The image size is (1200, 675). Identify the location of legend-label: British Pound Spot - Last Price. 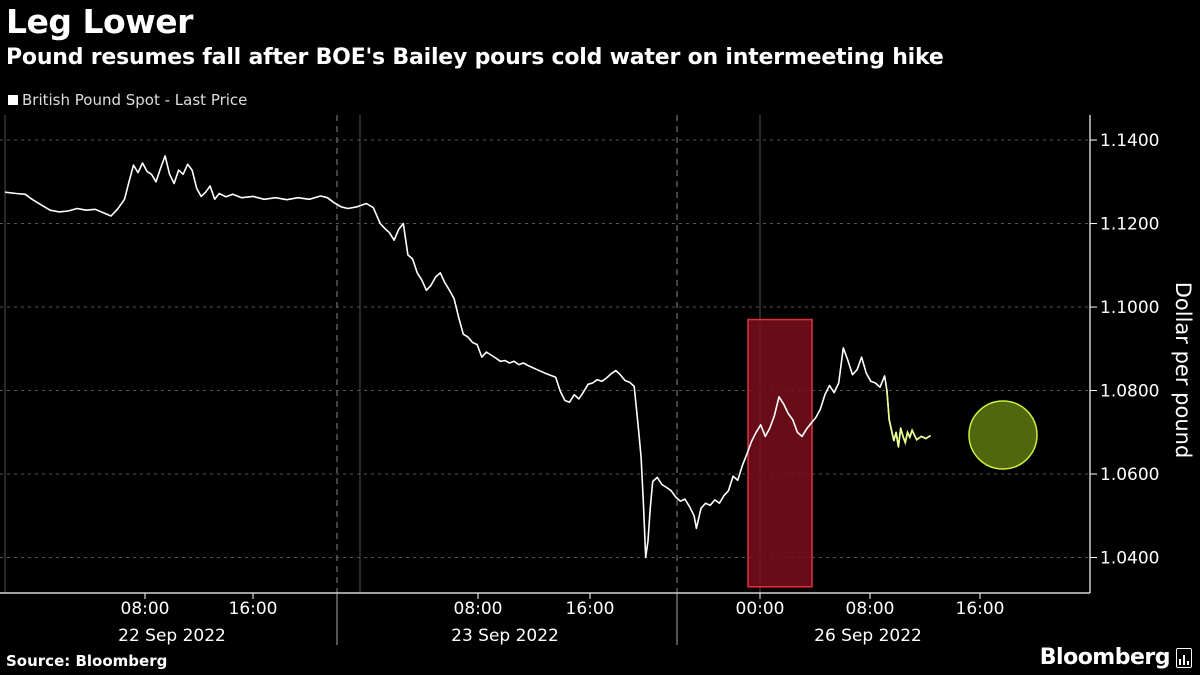
(135, 100).